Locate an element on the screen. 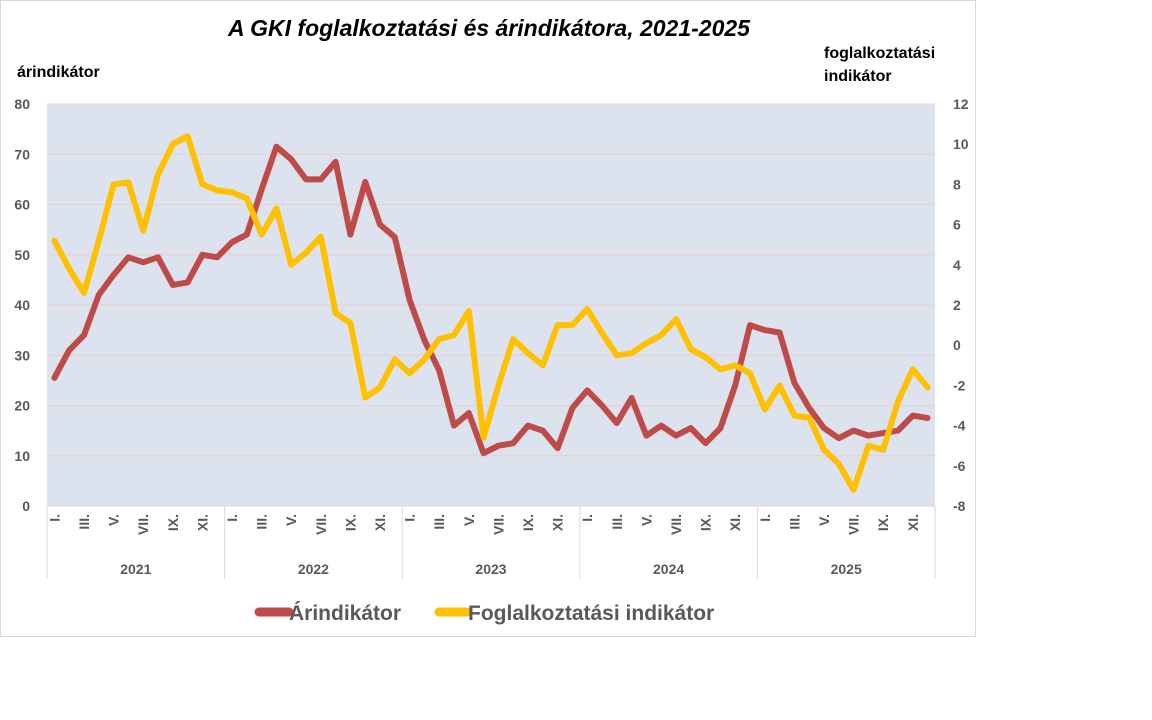 This screenshot has width=1152, height=720. right-axis-tick-label: -8 is located at coordinates (959, 506).